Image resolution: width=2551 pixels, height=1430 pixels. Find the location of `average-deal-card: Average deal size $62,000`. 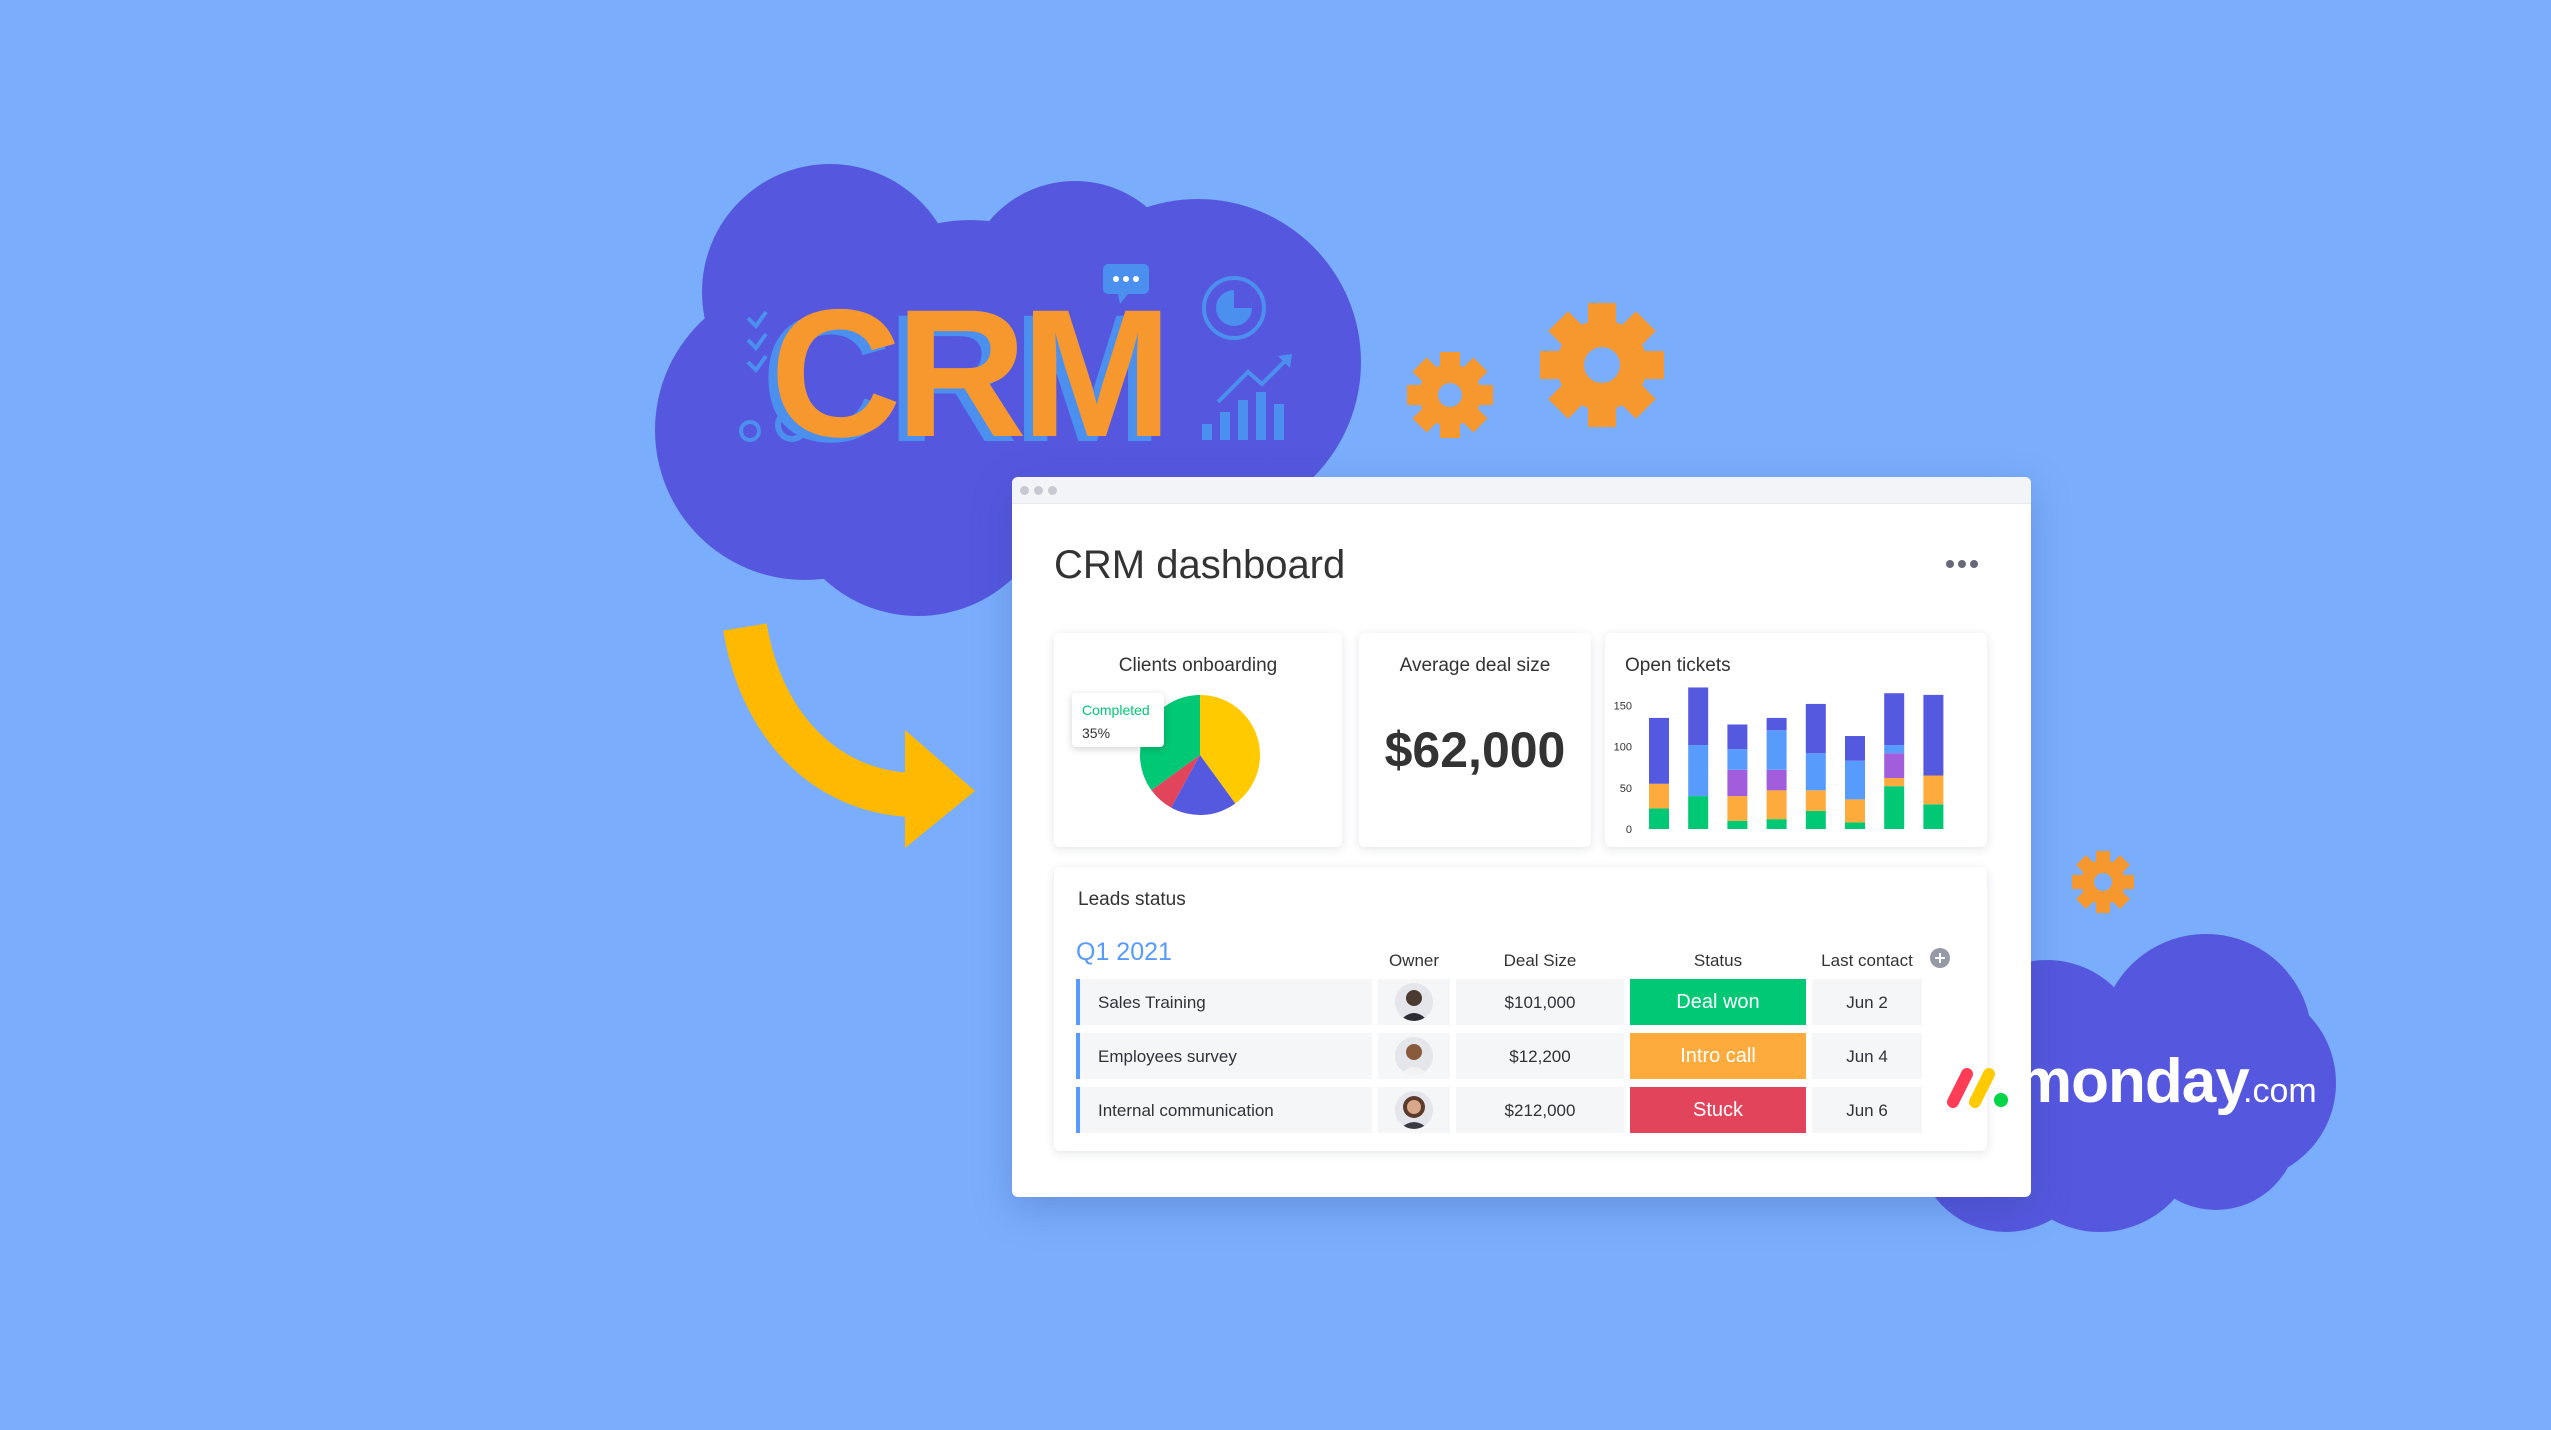

average-deal-card: Average deal size $62,000 is located at coordinates (1475, 740).